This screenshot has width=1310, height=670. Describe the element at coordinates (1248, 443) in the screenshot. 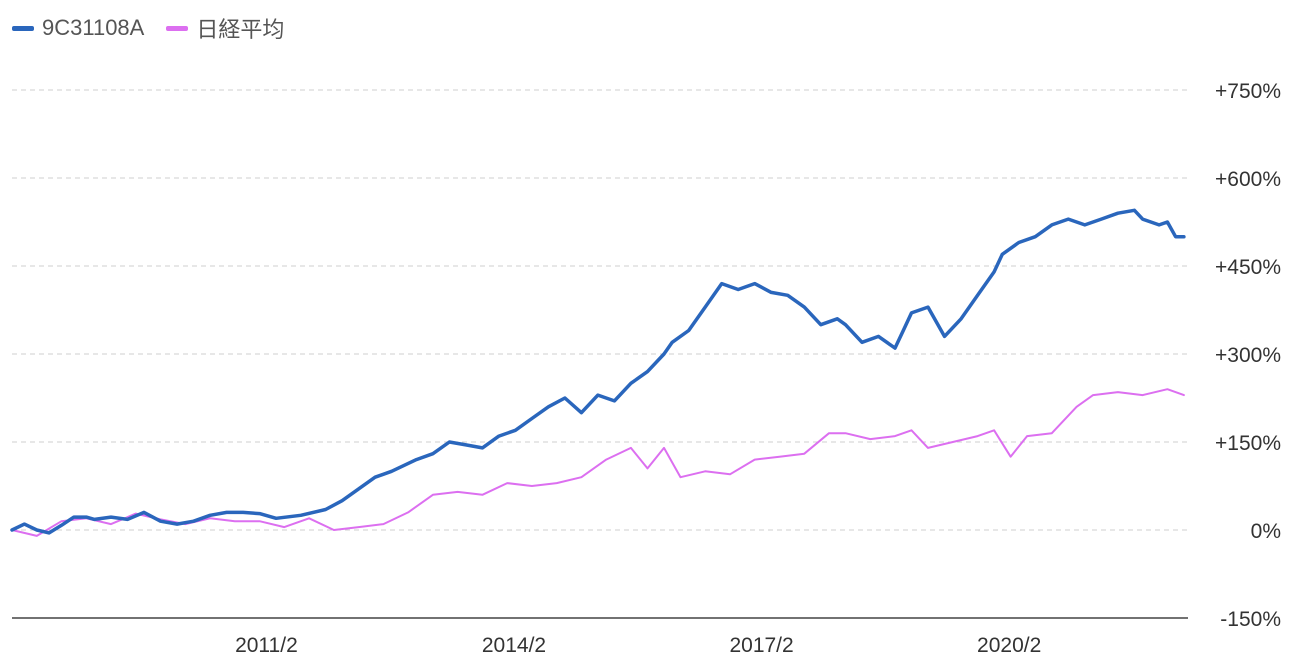

I see `y-tick-label: +150%` at that location.